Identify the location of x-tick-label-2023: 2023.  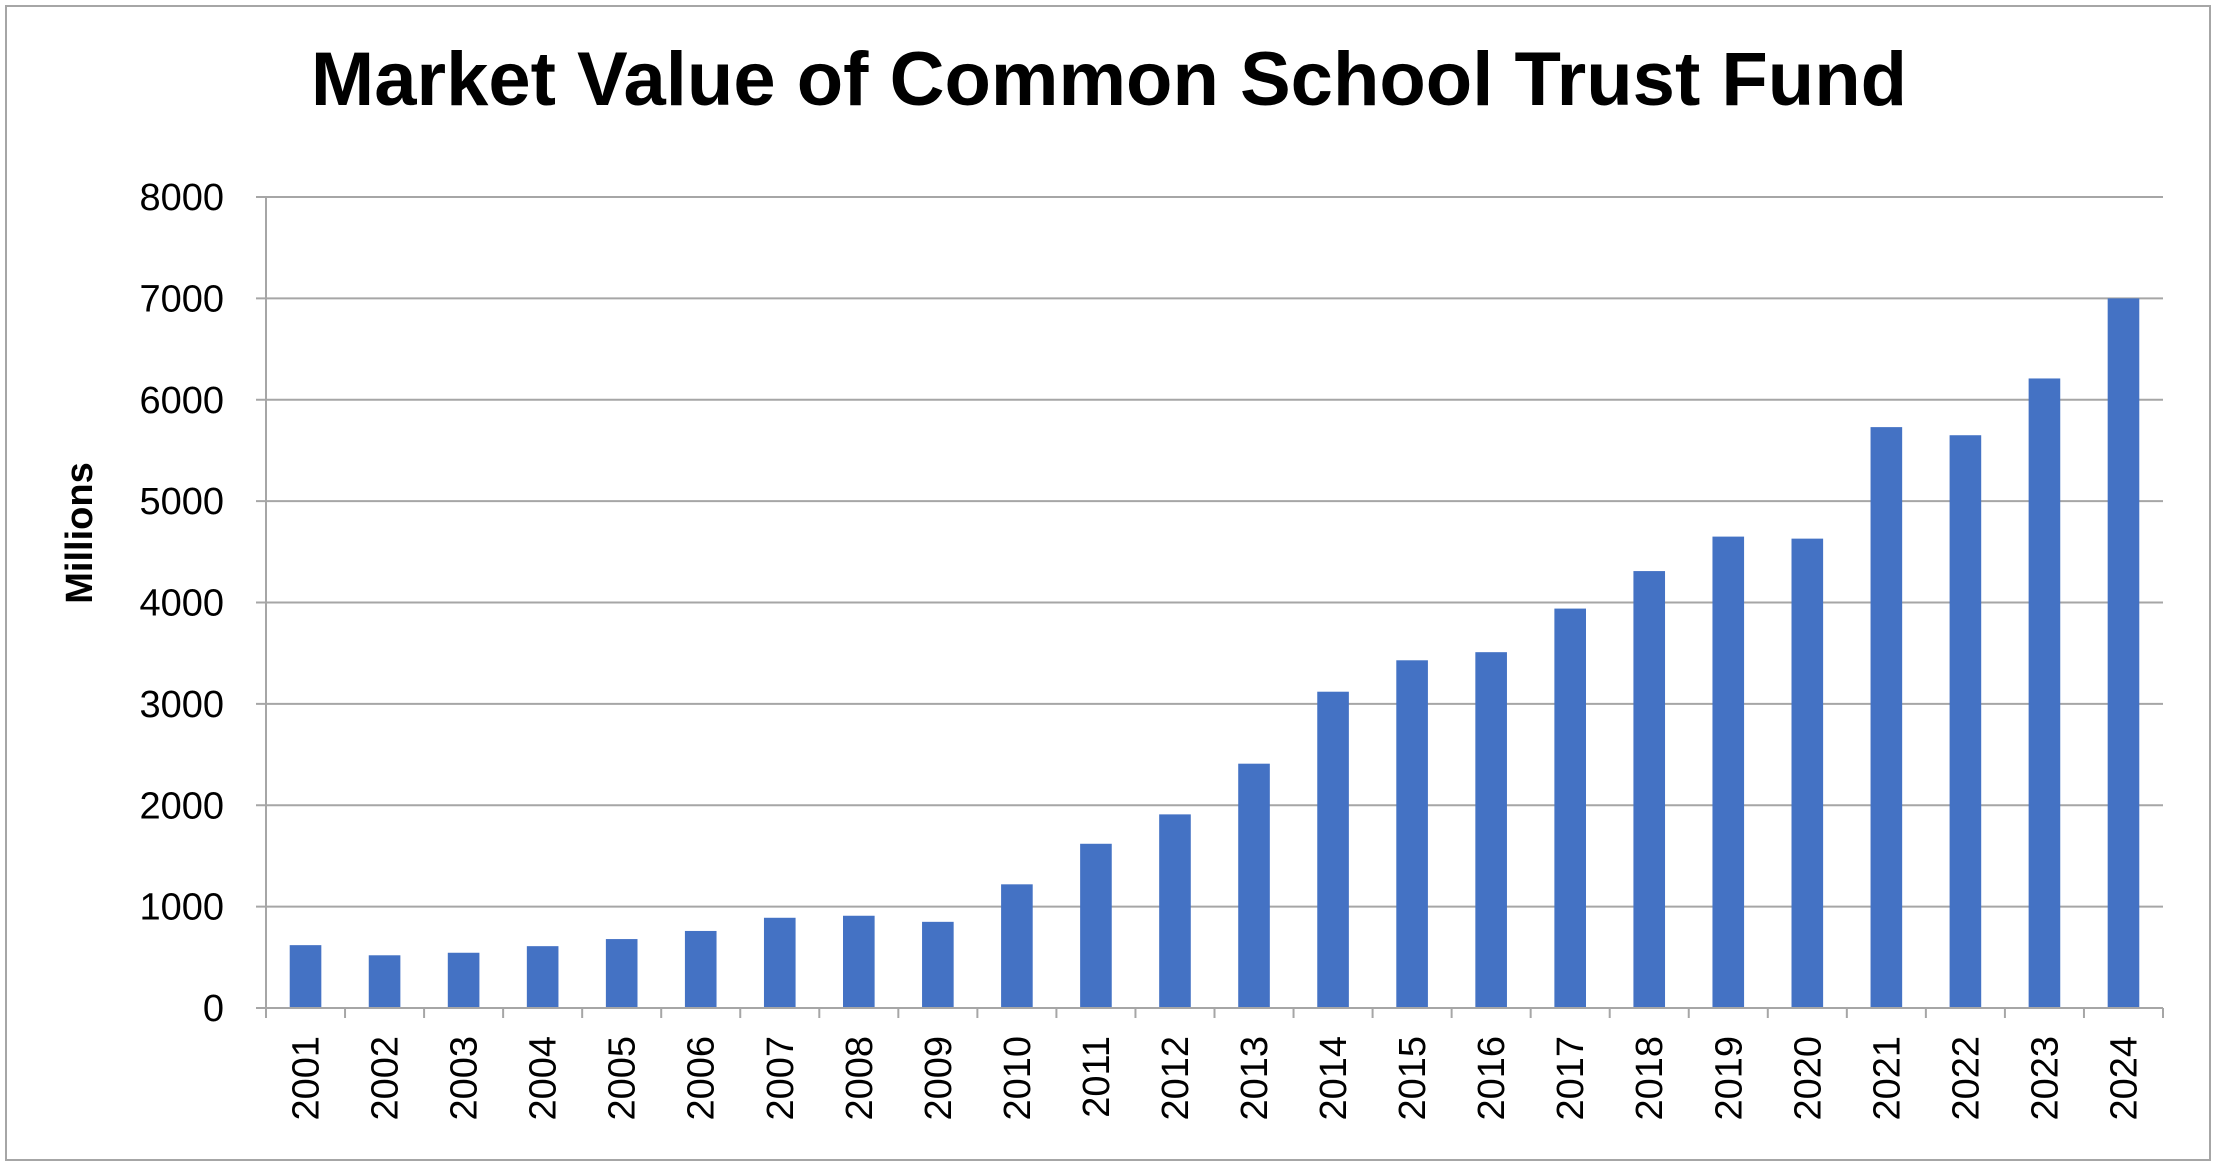
(2045, 1078).